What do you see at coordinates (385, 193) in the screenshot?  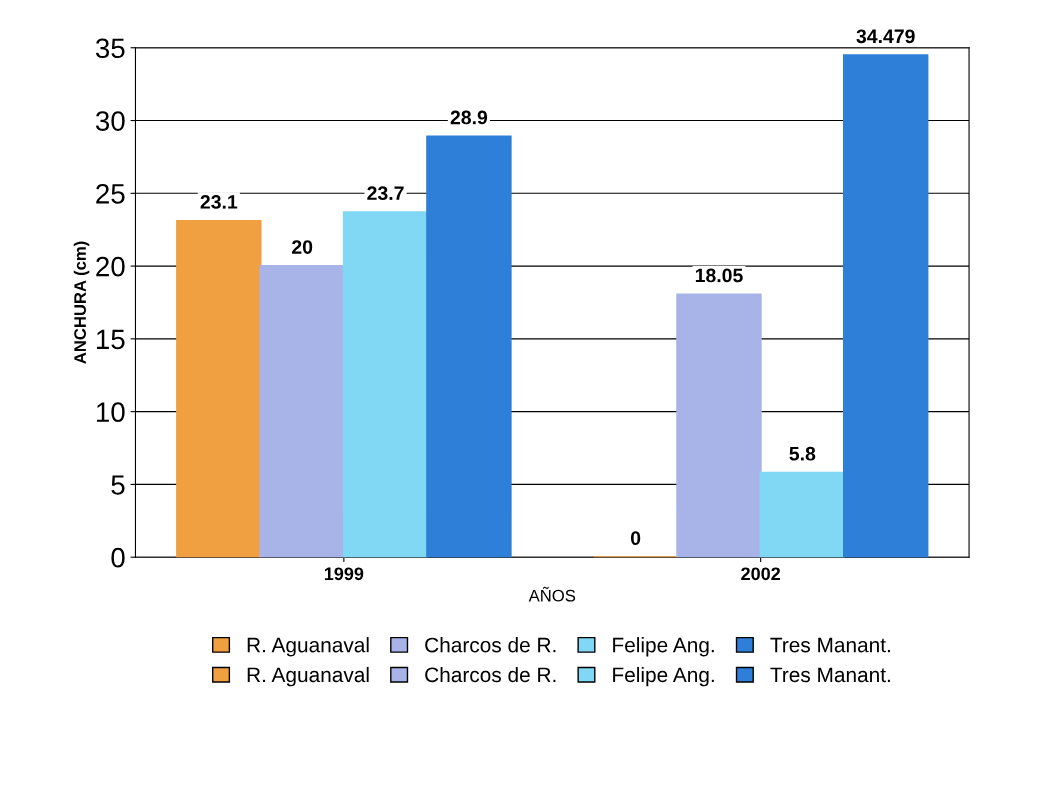 I see `data-label: 23.7` at bounding box center [385, 193].